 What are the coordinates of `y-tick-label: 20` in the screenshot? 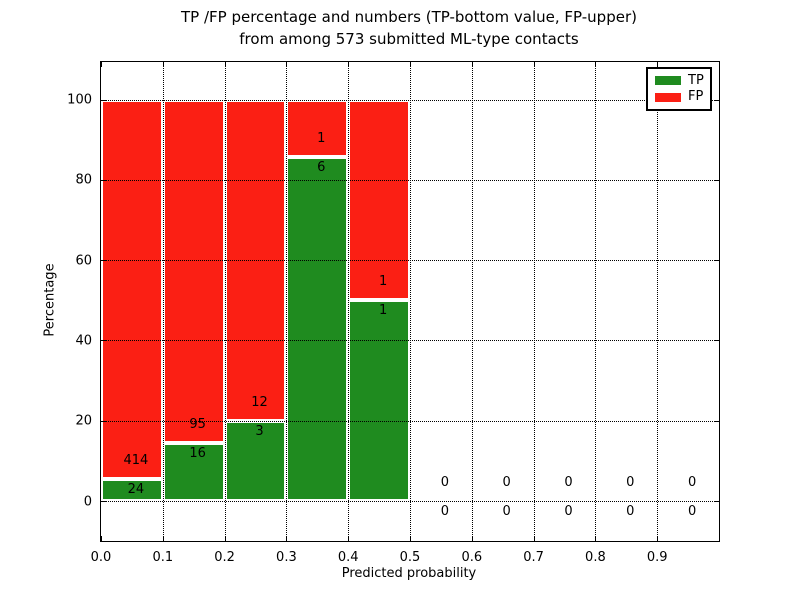 It's located at (83, 421).